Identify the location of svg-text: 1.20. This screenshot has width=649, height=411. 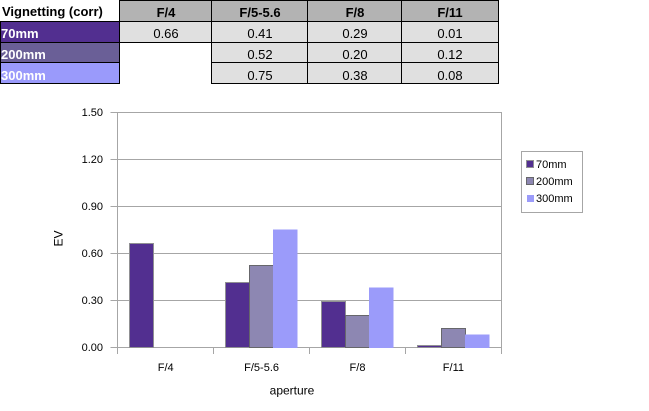
(92, 160).